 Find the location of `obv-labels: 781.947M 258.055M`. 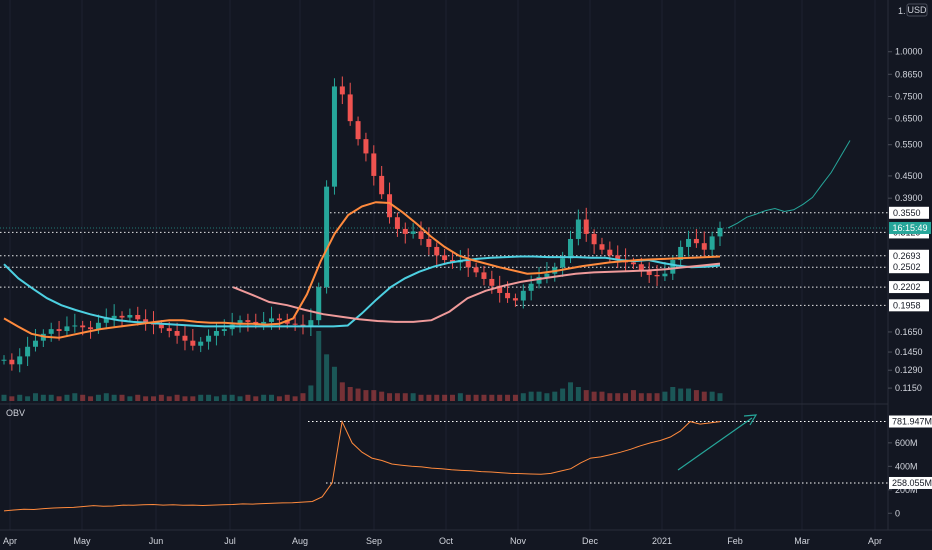

obv-labels: 781.947M 258.055M is located at coordinates (910, 452).